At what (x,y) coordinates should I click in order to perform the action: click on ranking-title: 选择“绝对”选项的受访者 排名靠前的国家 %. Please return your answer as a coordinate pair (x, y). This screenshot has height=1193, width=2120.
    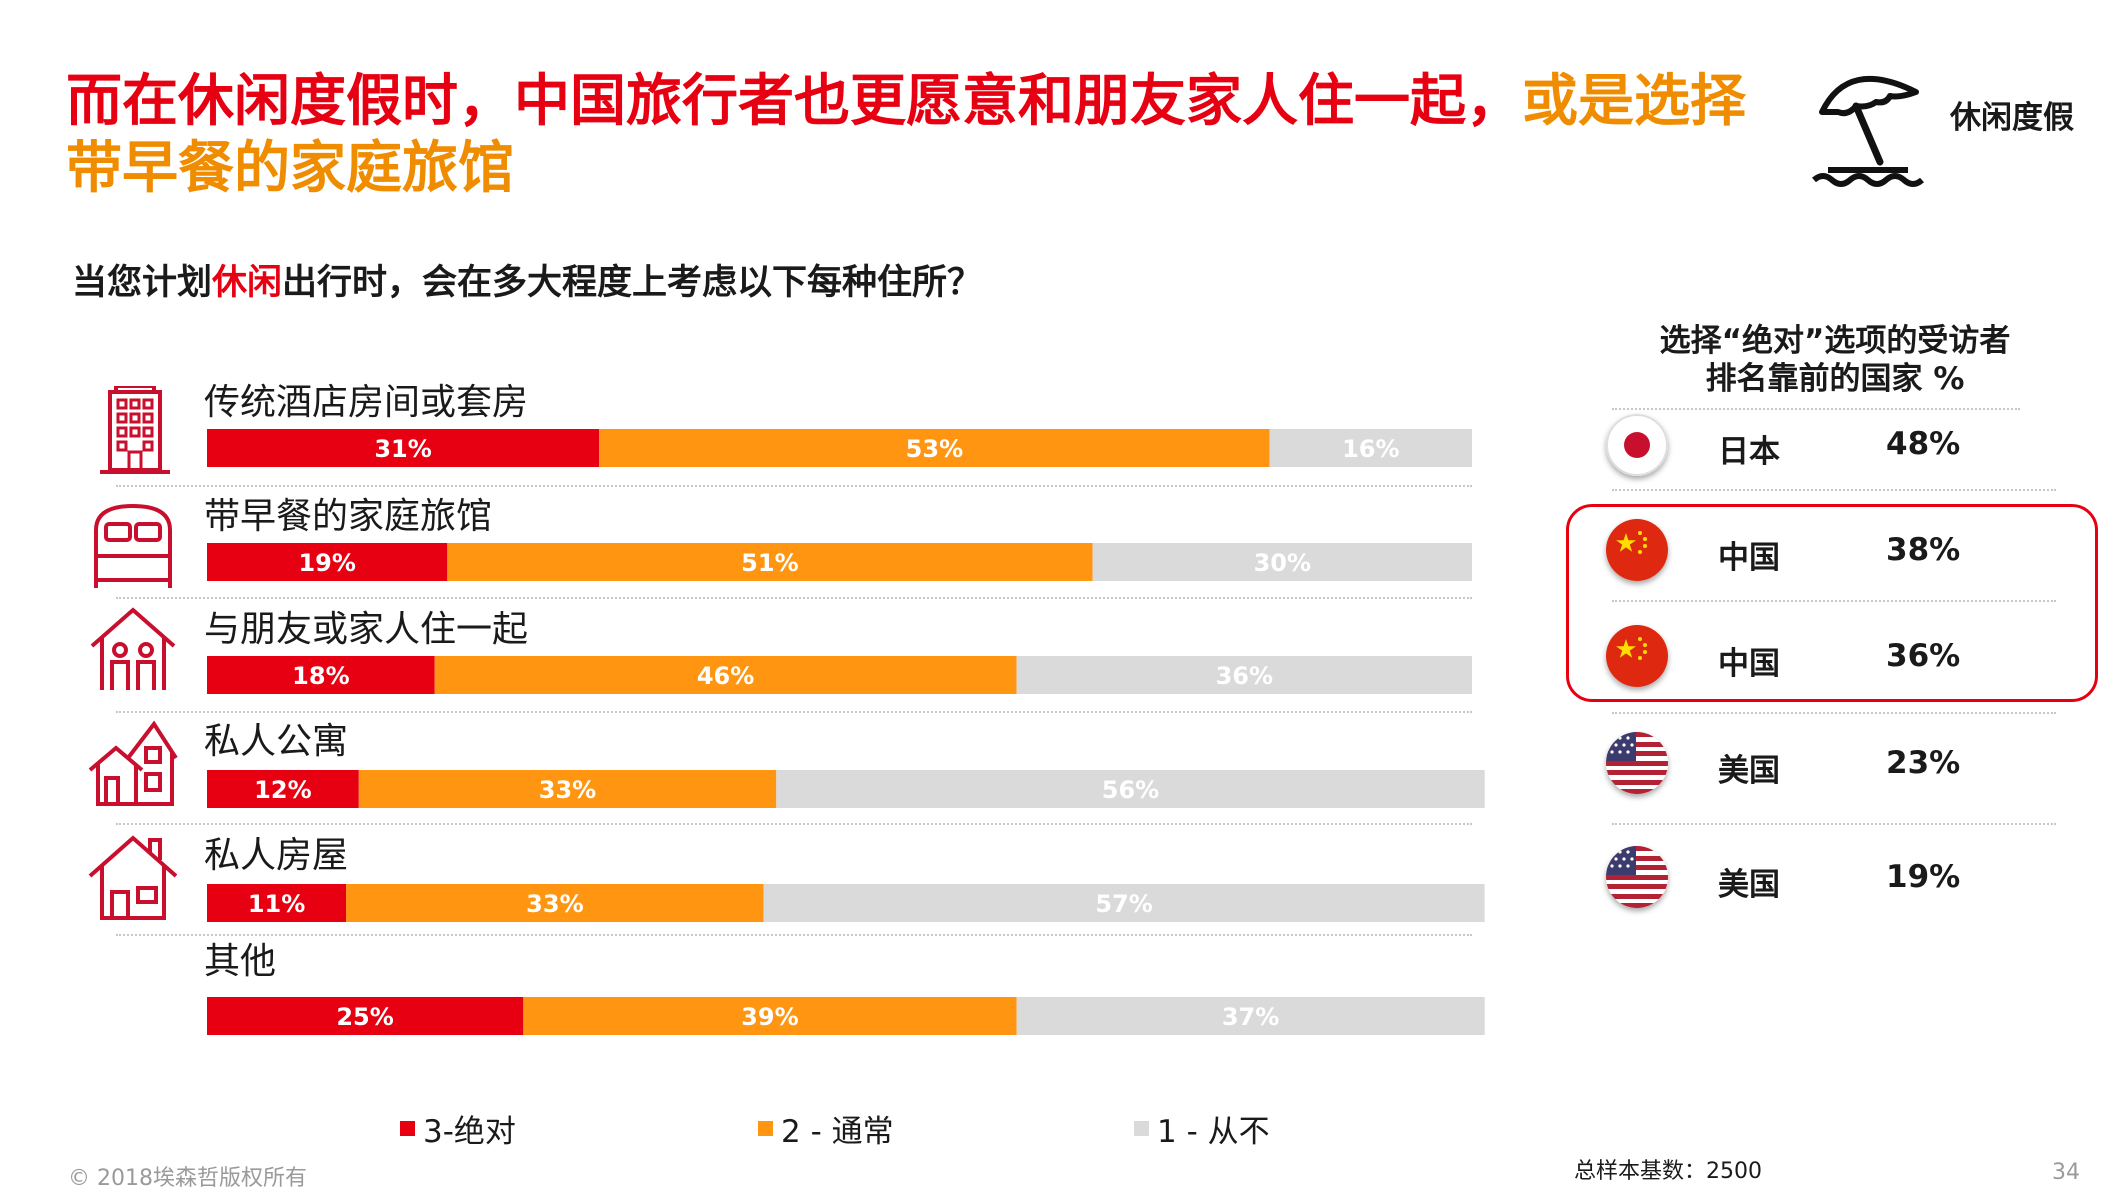
    Looking at the image, I should click on (1835, 360).